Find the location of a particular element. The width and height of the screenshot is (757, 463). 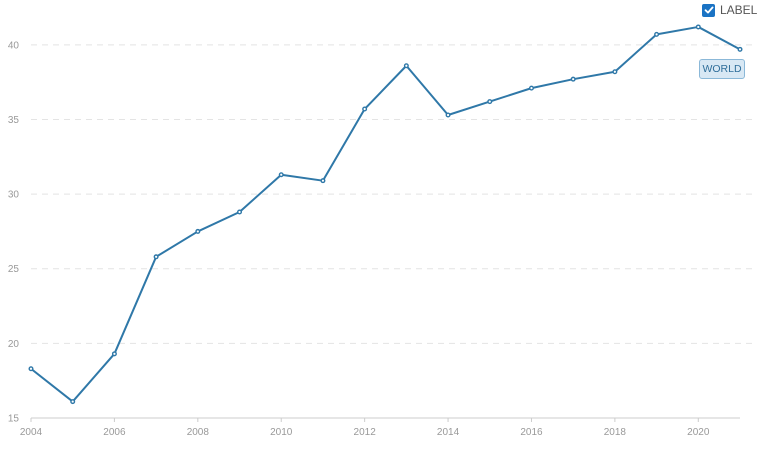

x-tick-label: 2014 is located at coordinates (448, 432).